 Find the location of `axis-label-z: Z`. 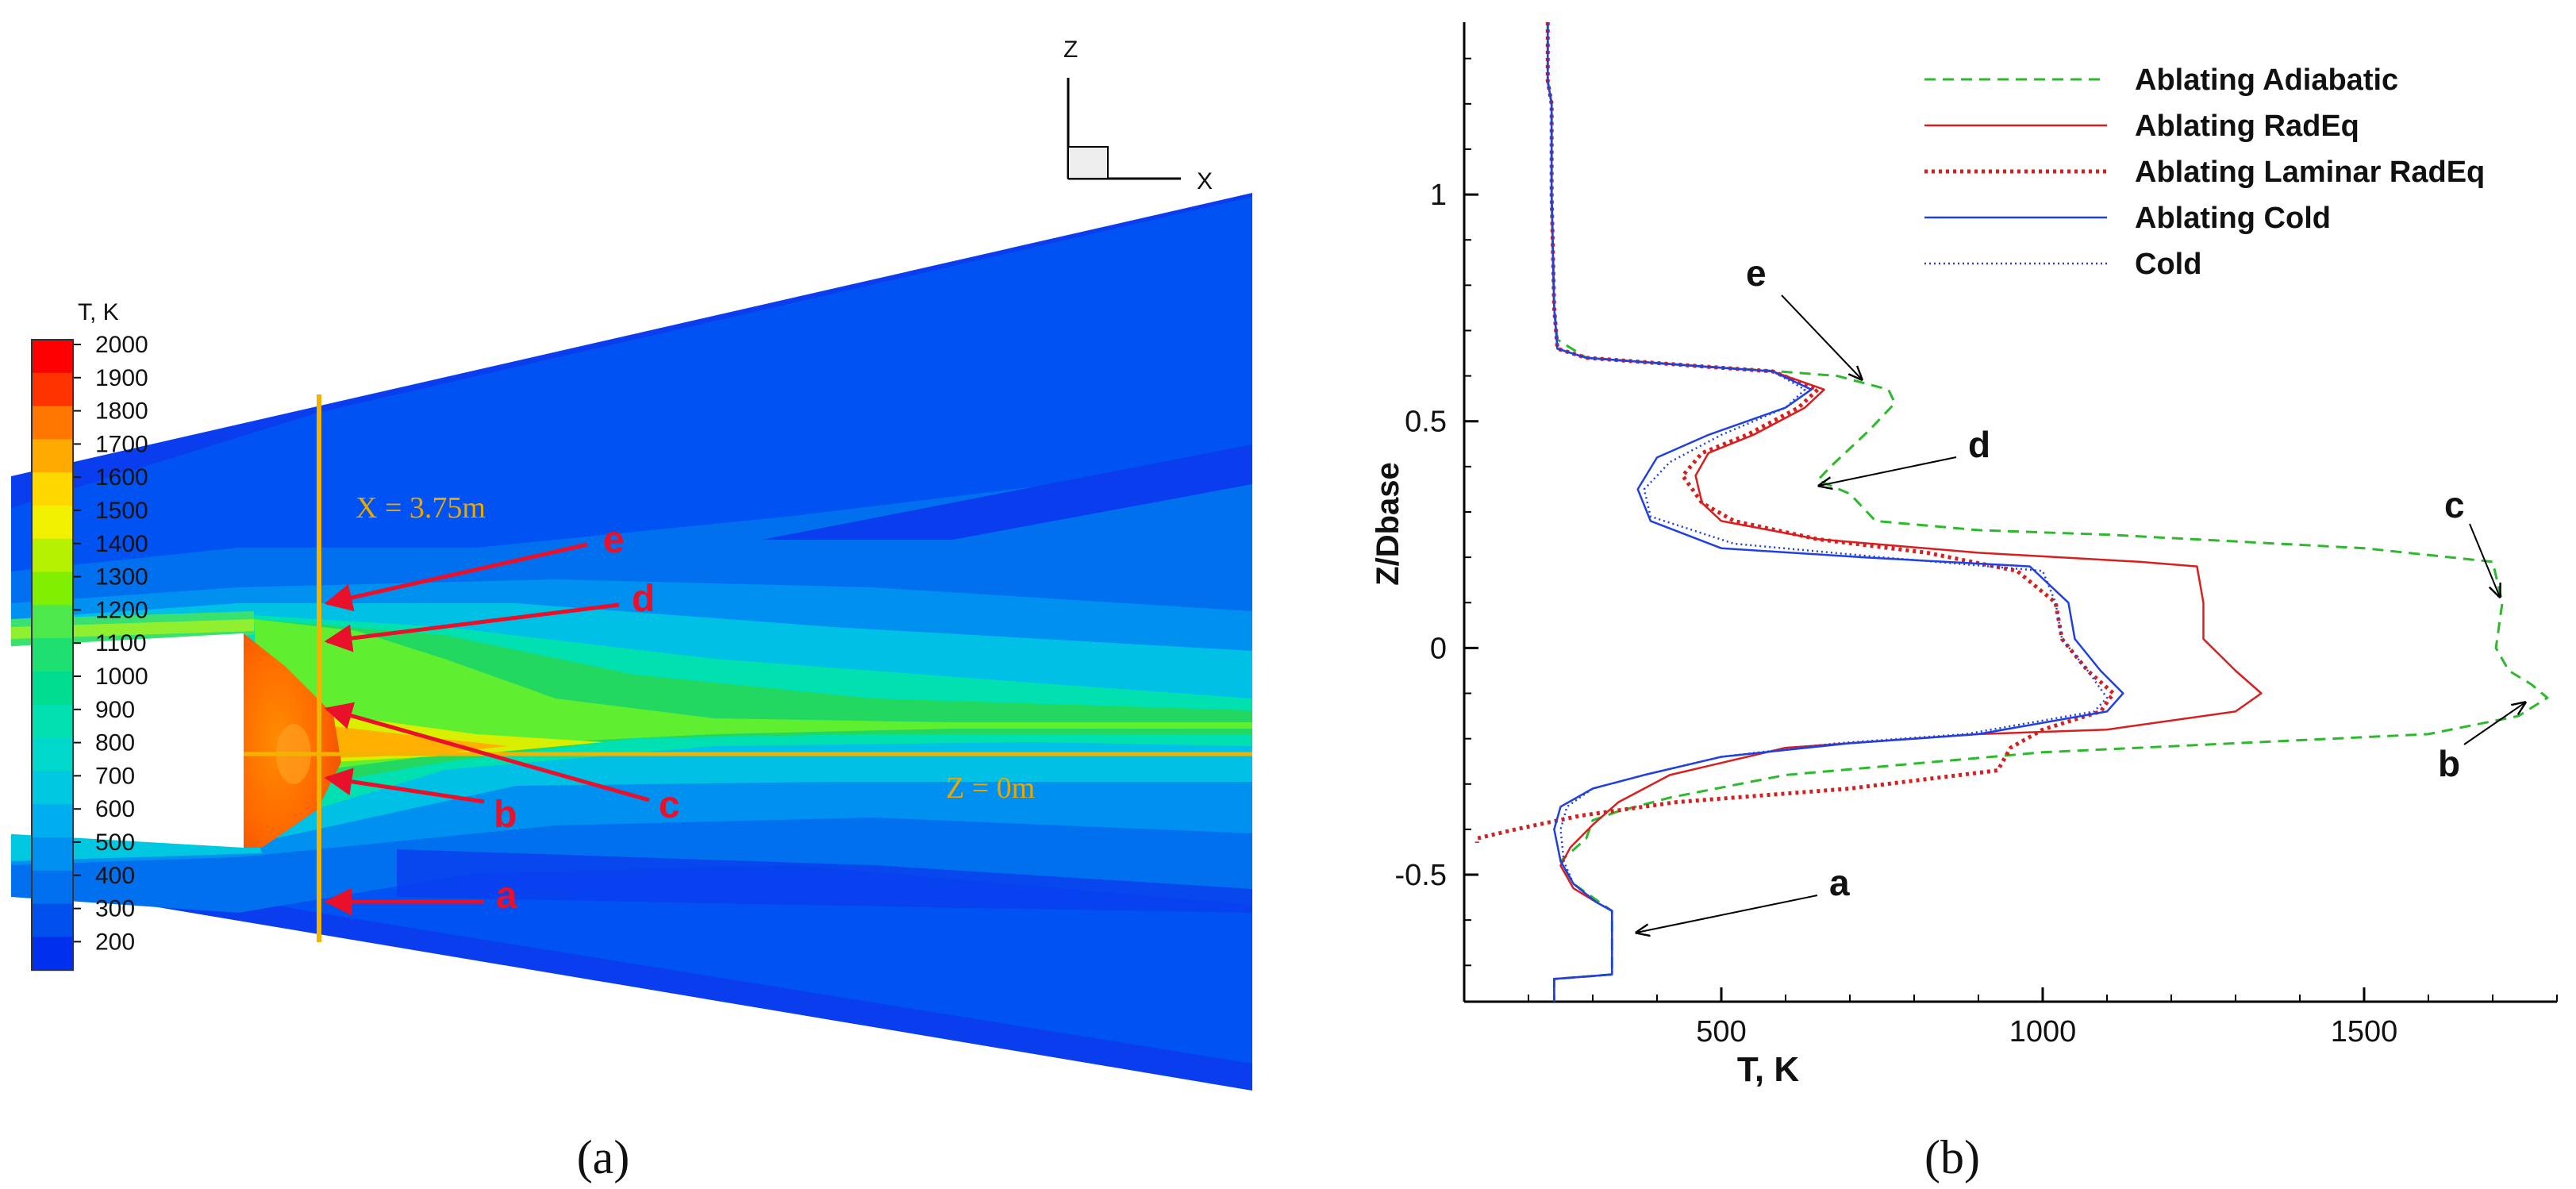

axis-label-z: Z is located at coordinates (1070, 50).